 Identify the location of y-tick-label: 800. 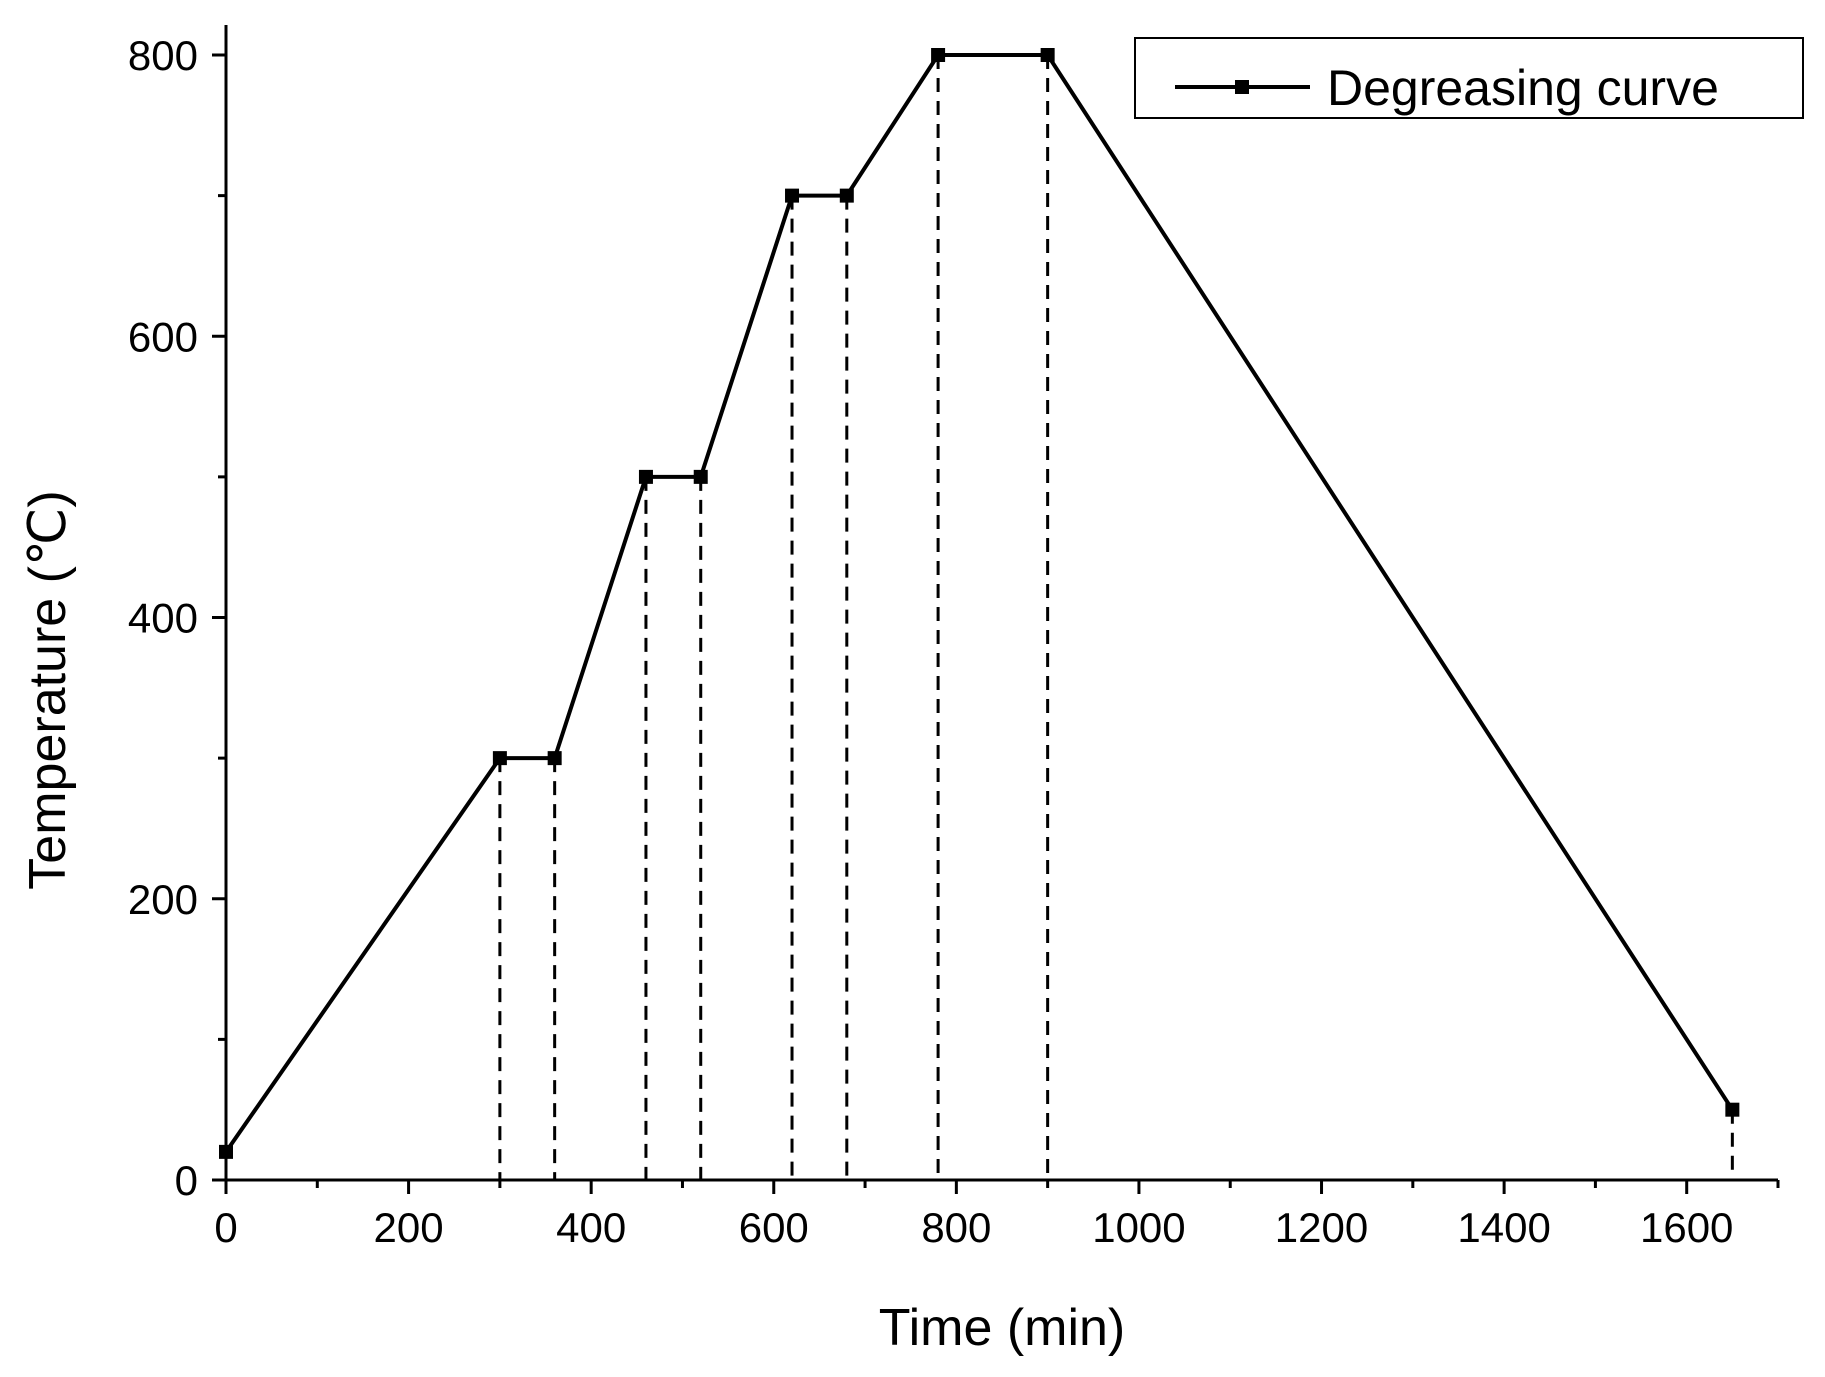
(163, 55).